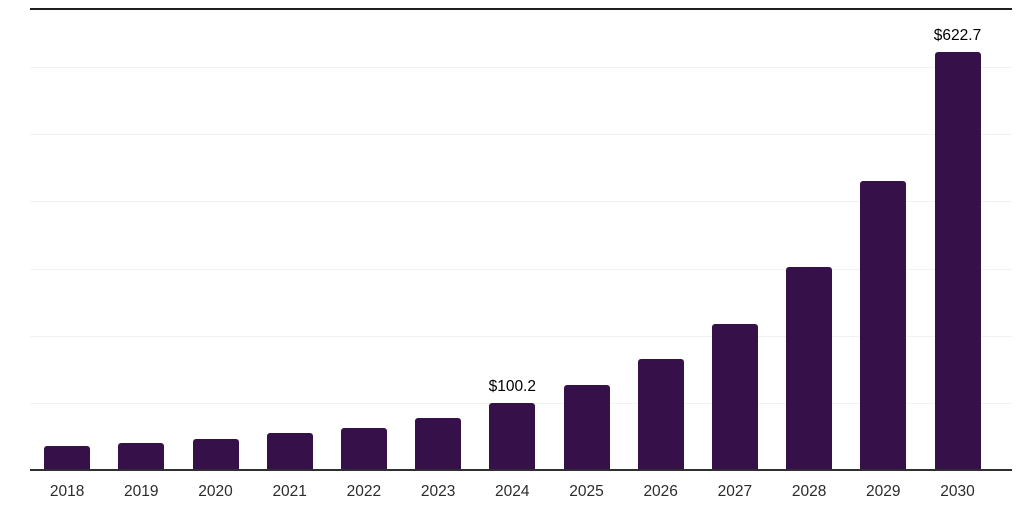 This screenshot has width=1024, height=512. I want to click on x-axis-tick-2025: 2025, so click(586, 491).